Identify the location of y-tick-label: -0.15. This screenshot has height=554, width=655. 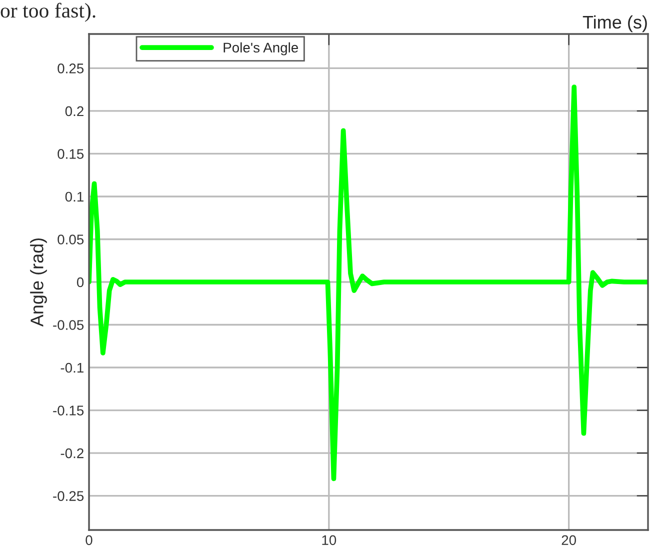
(68, 411).